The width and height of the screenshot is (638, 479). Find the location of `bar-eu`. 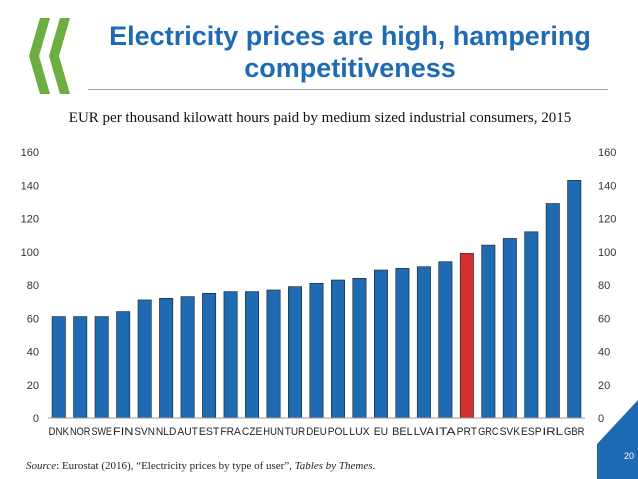

bar-eu is located at coordinates (380, 344).